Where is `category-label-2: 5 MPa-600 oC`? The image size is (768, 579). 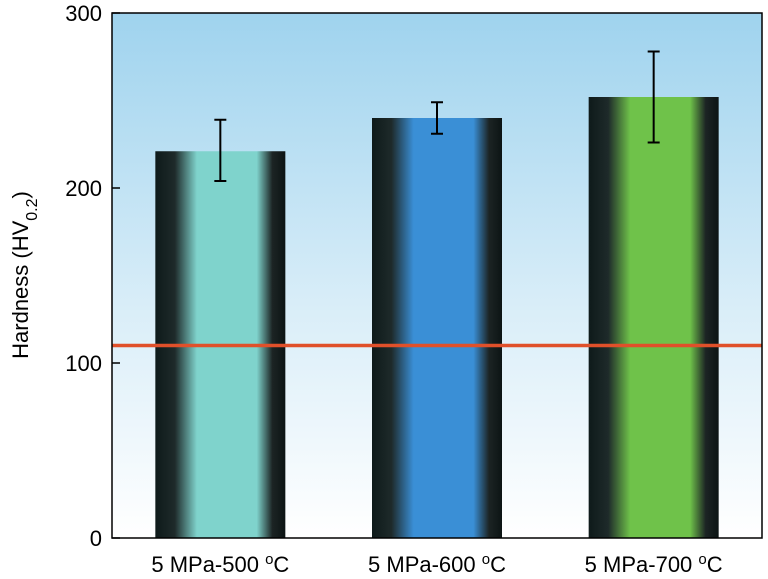 category-label-2: 5 MPa-600 oC is located at coordinates (437, 564).